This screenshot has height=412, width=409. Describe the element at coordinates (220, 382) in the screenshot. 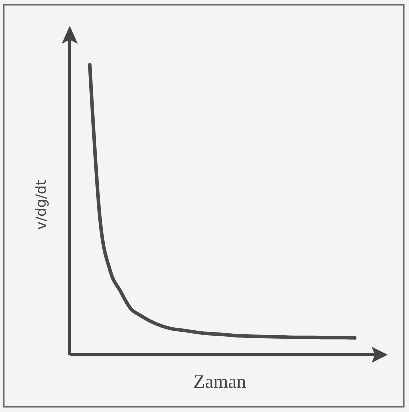

I see `x-axis-title: Zaman` at that location.